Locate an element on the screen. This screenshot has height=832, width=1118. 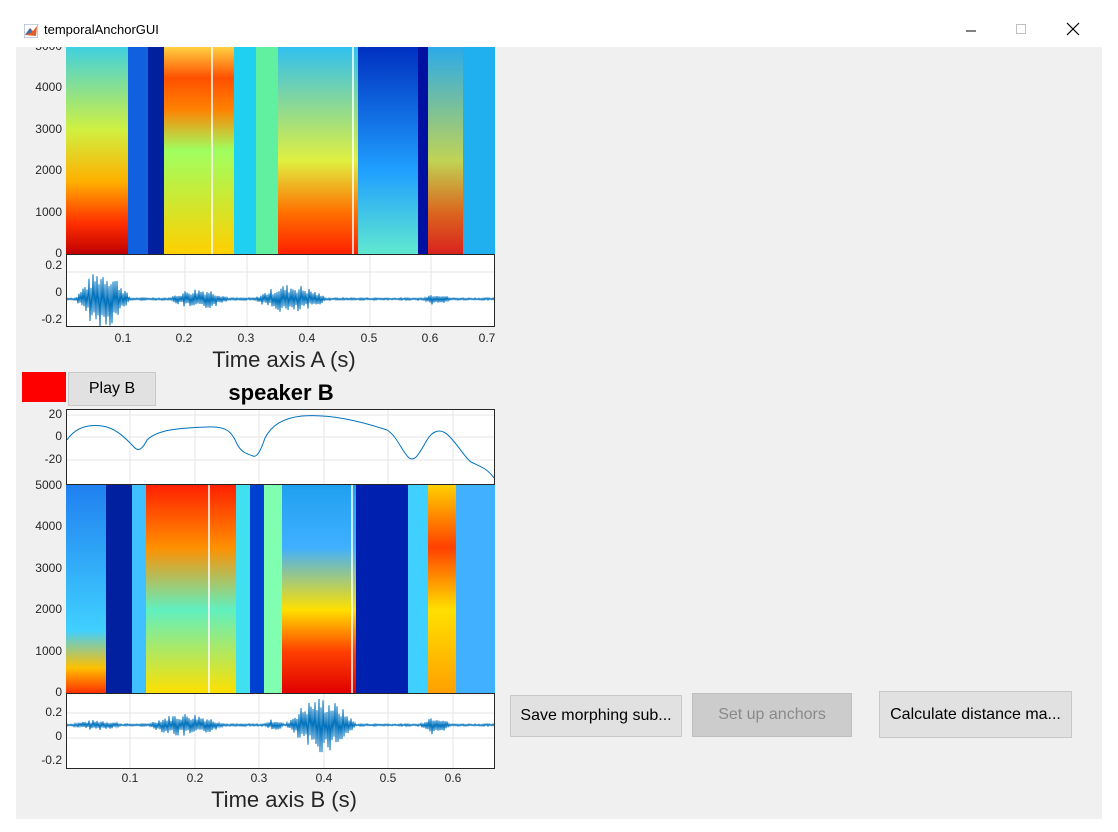
waveform-b-ytick: -0.2 is located at coordinates (51, 760).